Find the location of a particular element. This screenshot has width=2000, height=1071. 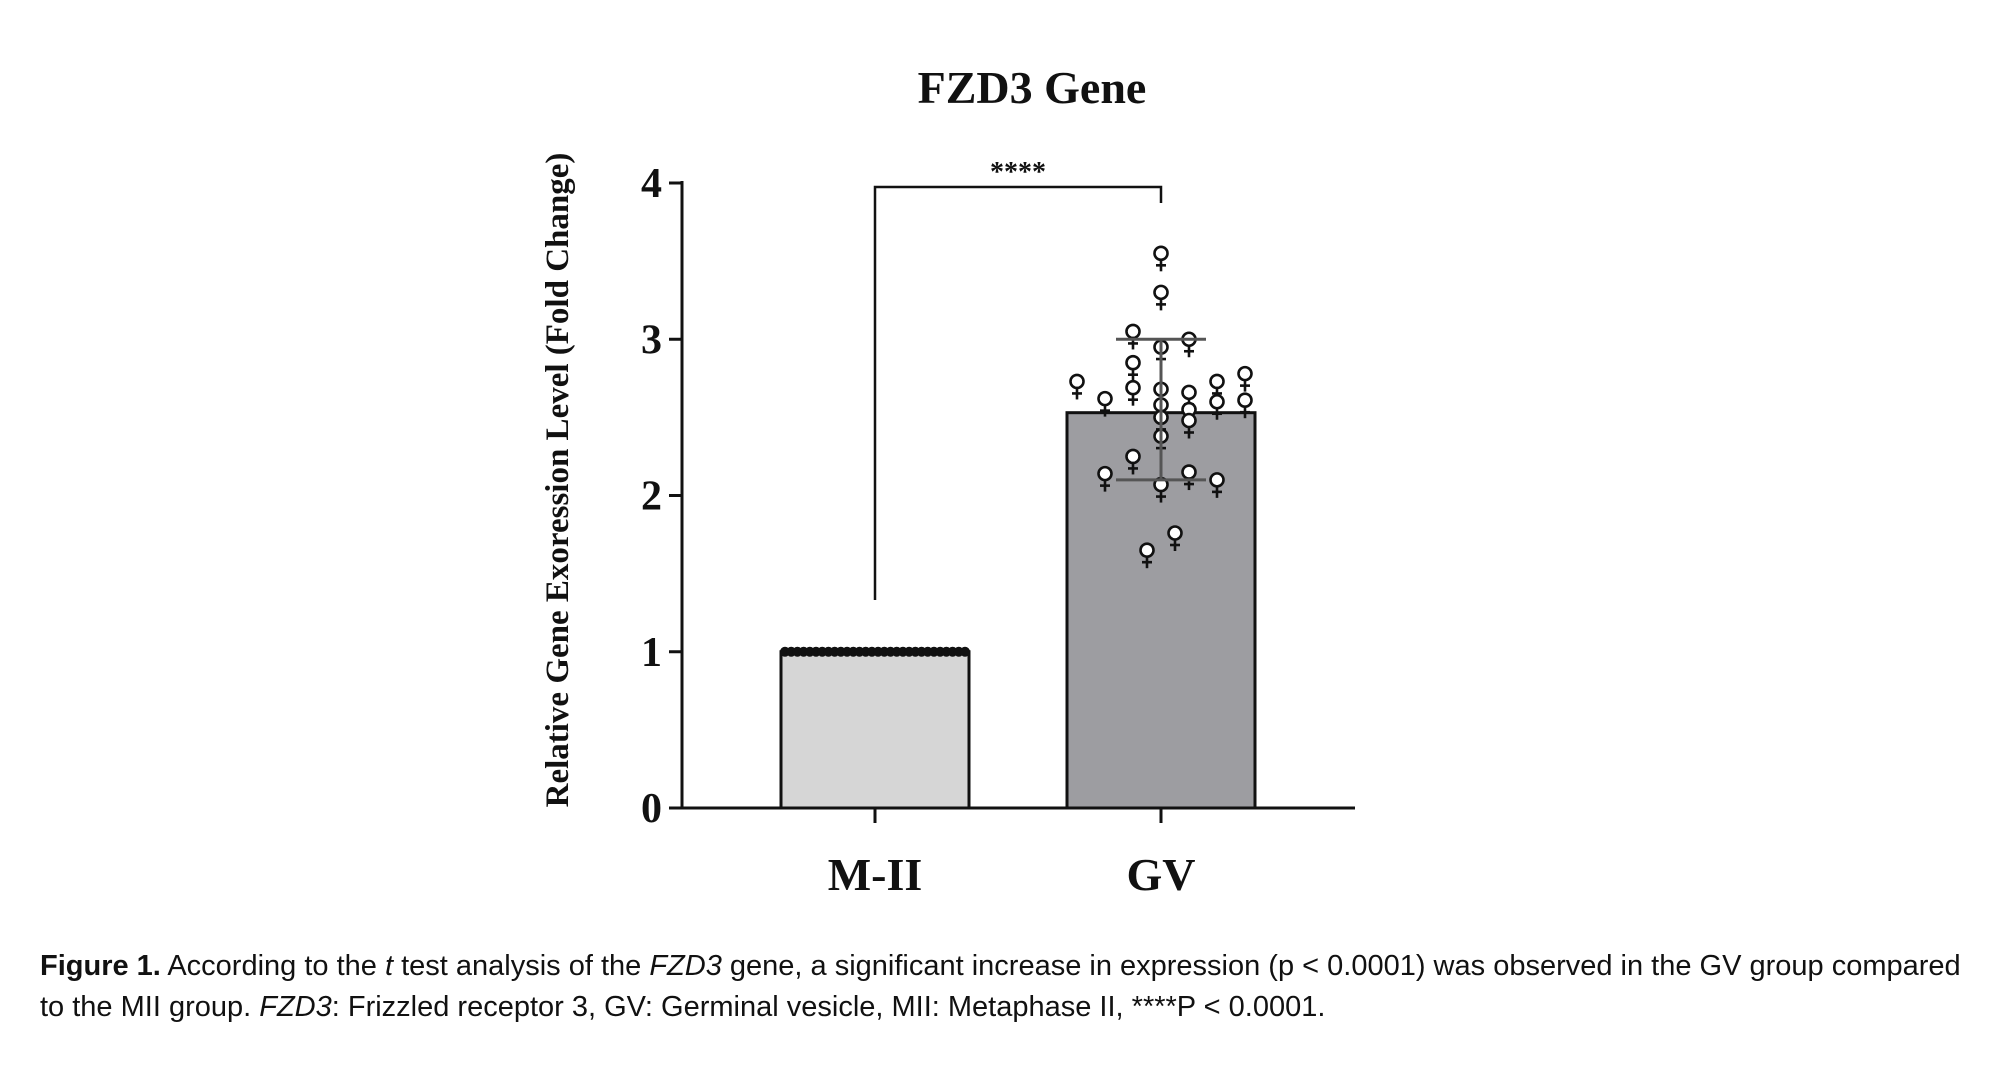

caption-text-1: According to the is located at coordinates (272, 966).